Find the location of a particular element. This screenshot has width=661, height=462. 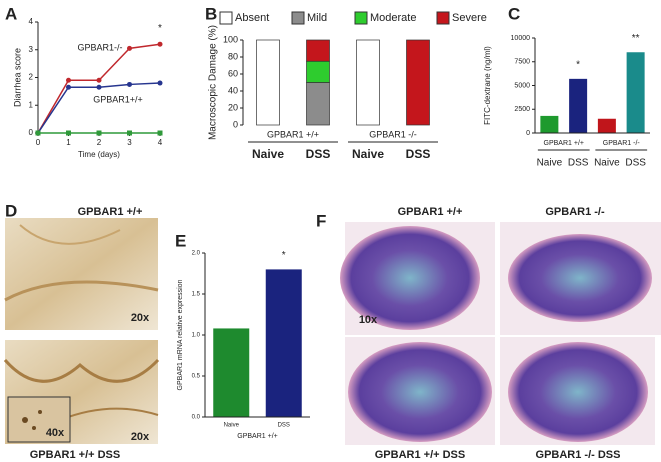

y-tick-label: 5000 is located at coordinates (522, 85).